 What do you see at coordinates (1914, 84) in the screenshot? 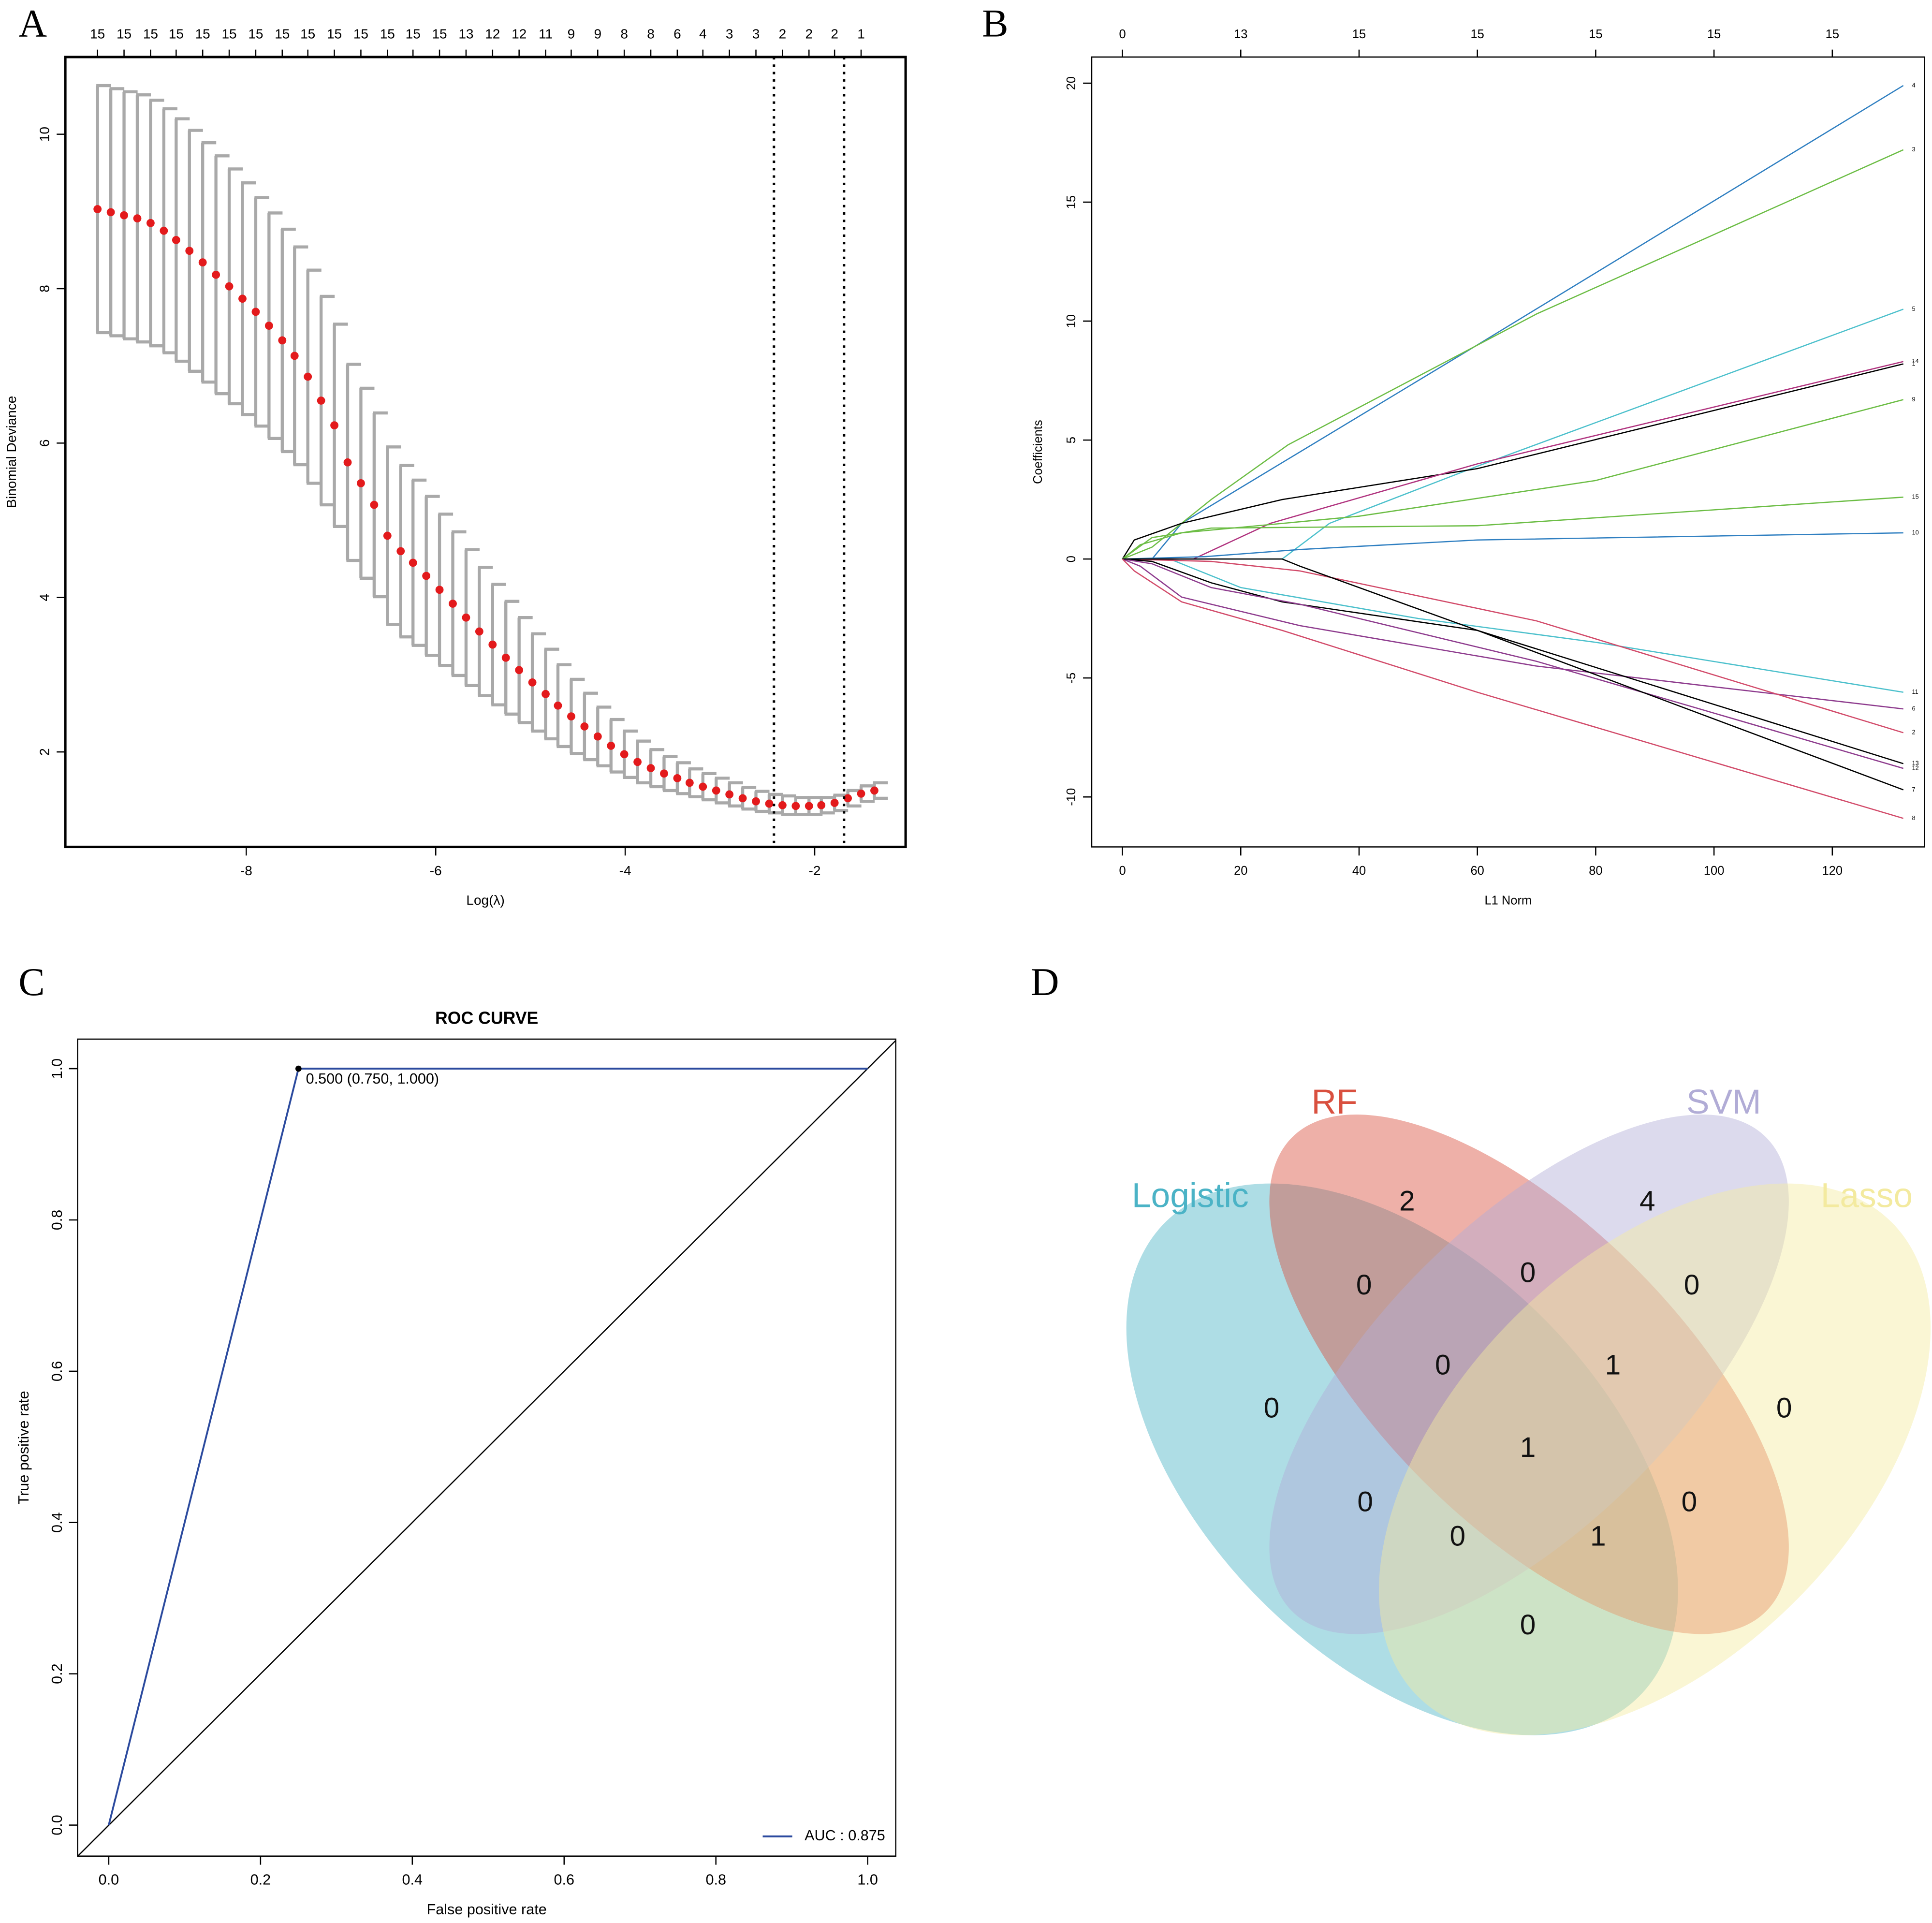
I see `line-end-label: 4` at bounding box center [1914, 84].